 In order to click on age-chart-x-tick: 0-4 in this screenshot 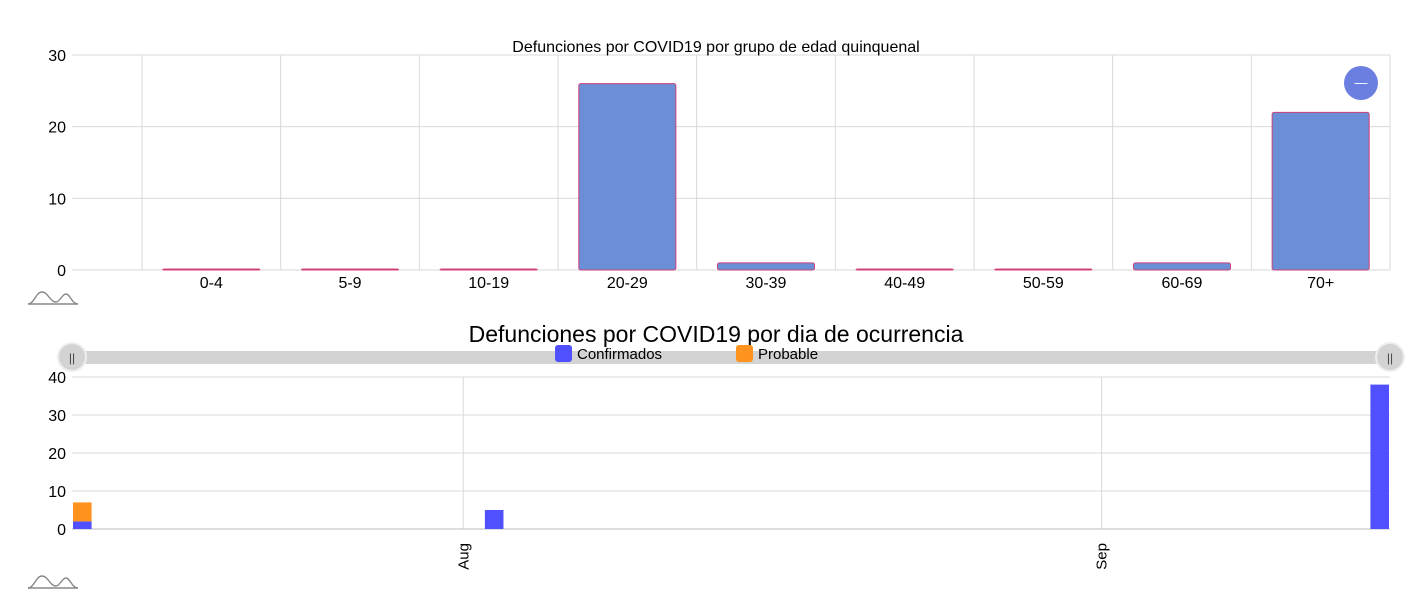, I will do `click(211, 283)`.